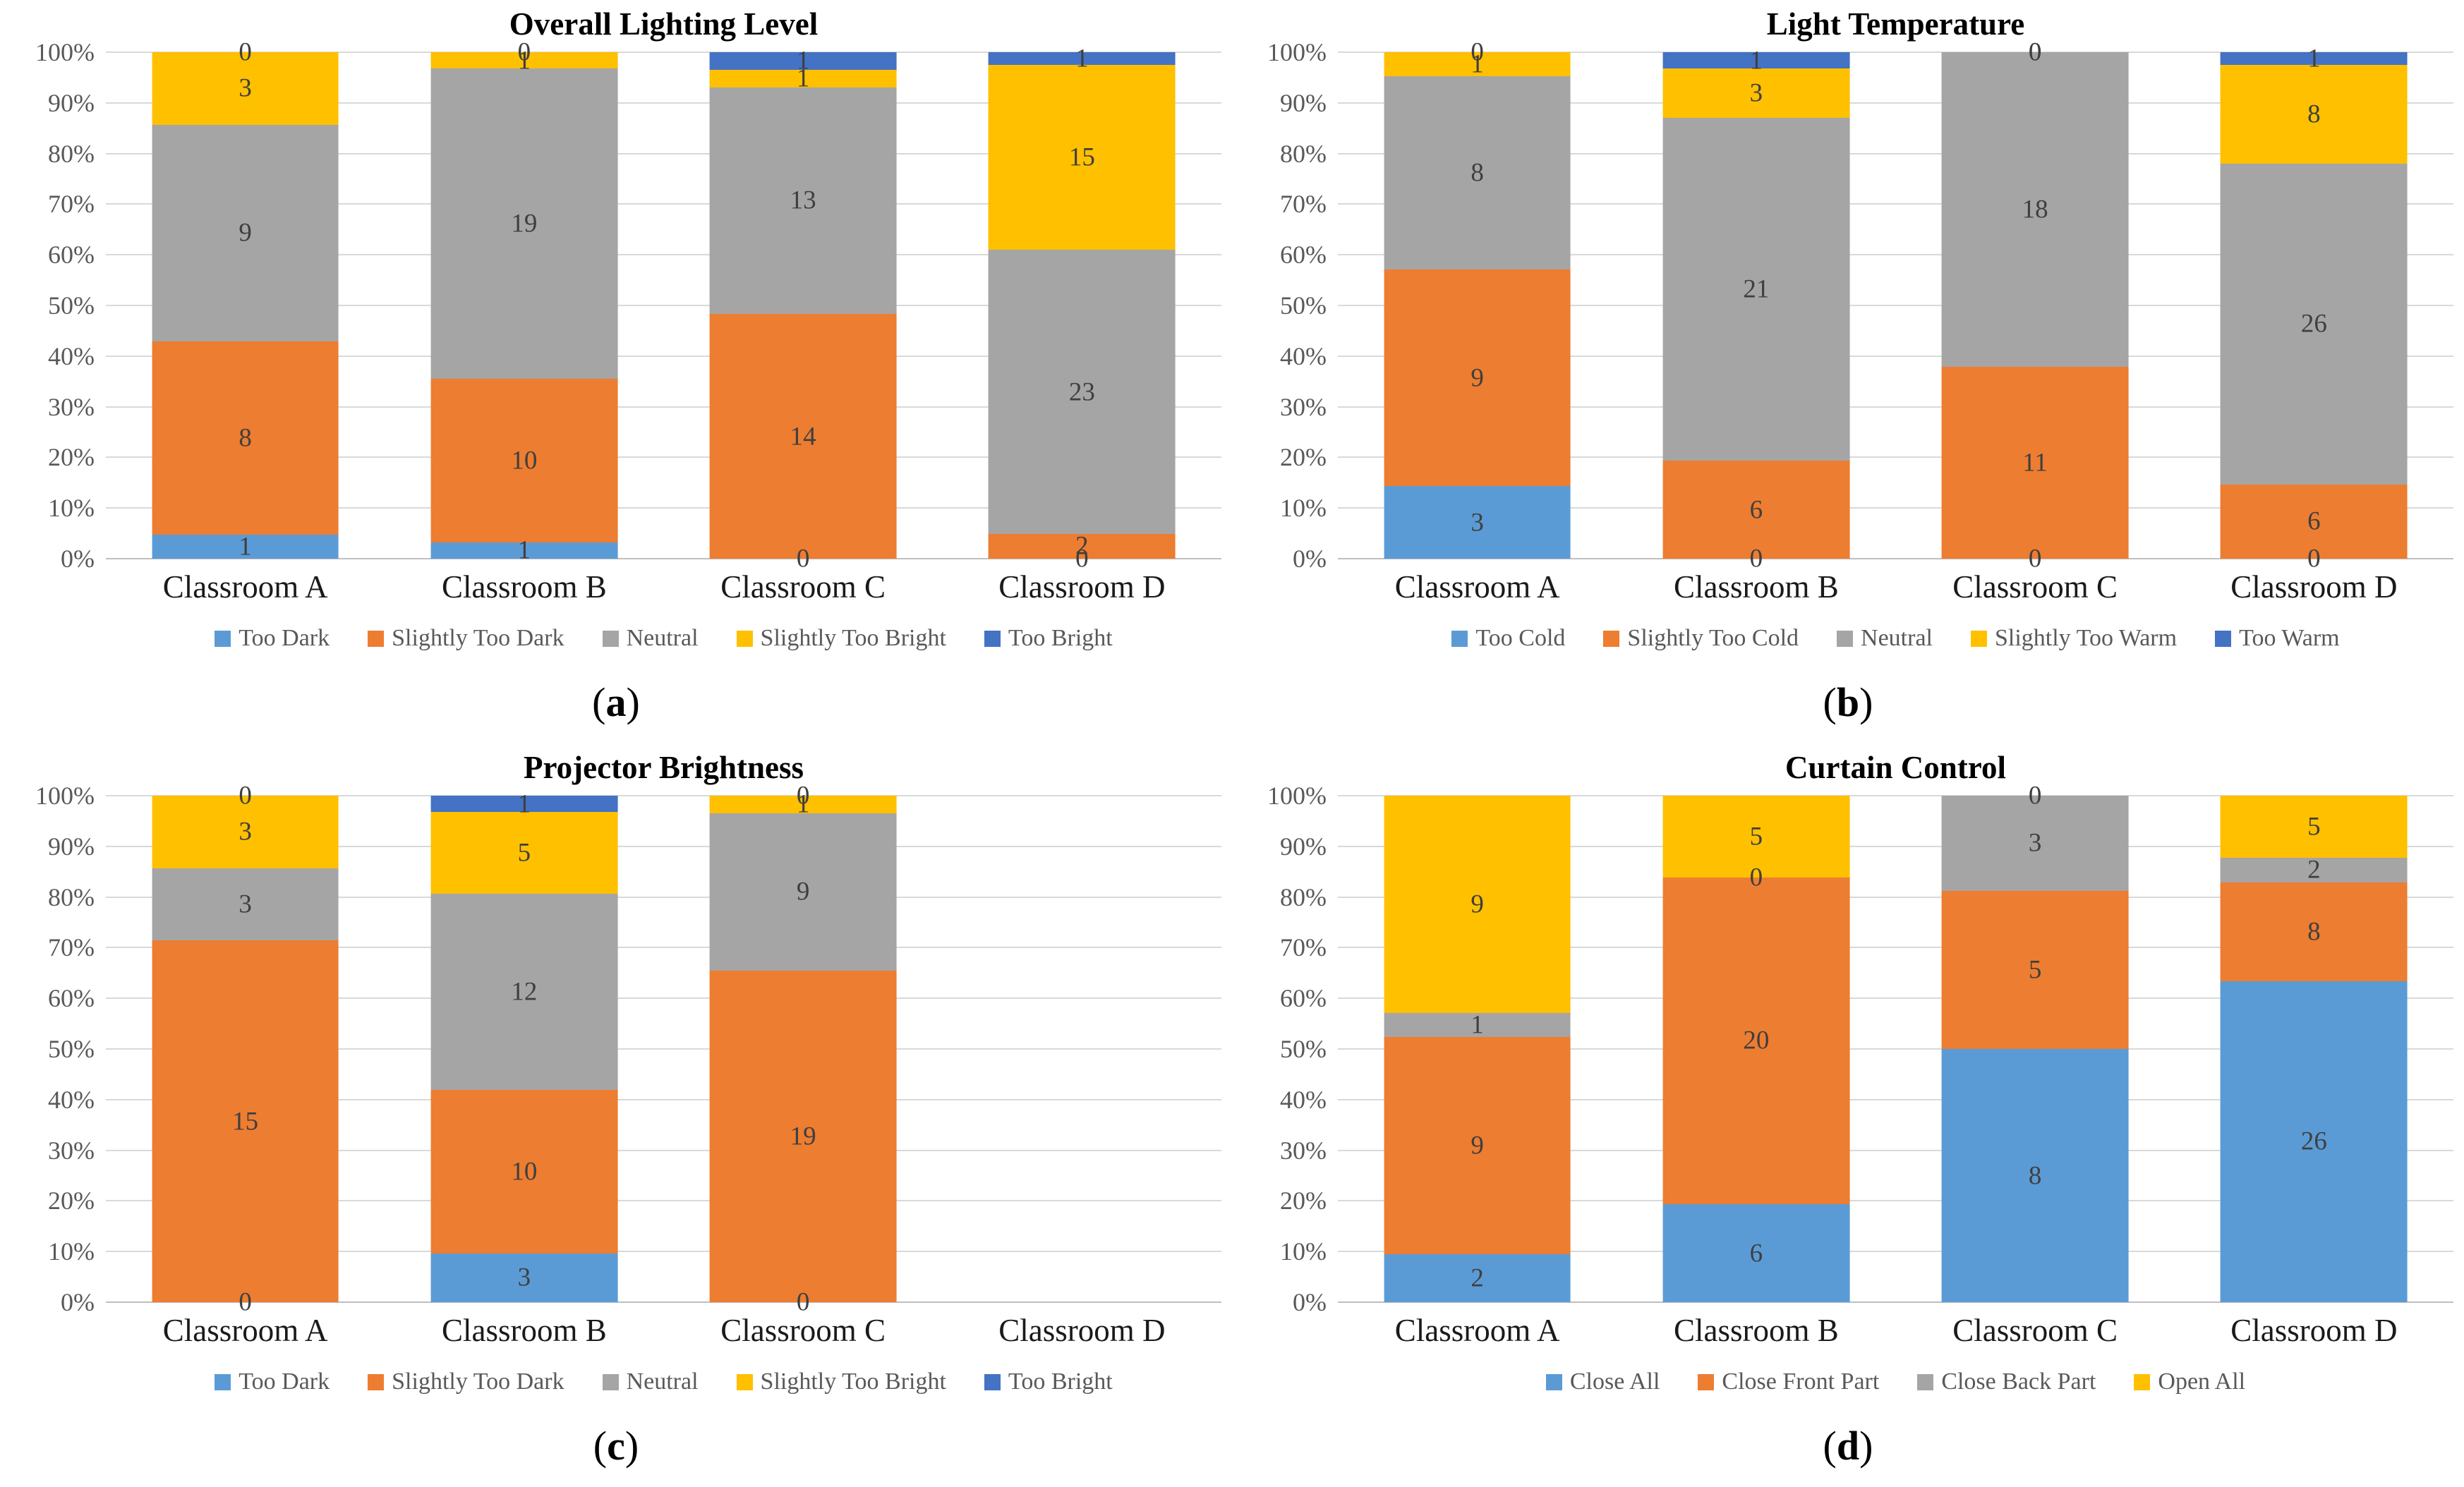 This screenshot has width=2464, height=1487. I want to click on segment-value-label: 20, so click(1756, 1040).